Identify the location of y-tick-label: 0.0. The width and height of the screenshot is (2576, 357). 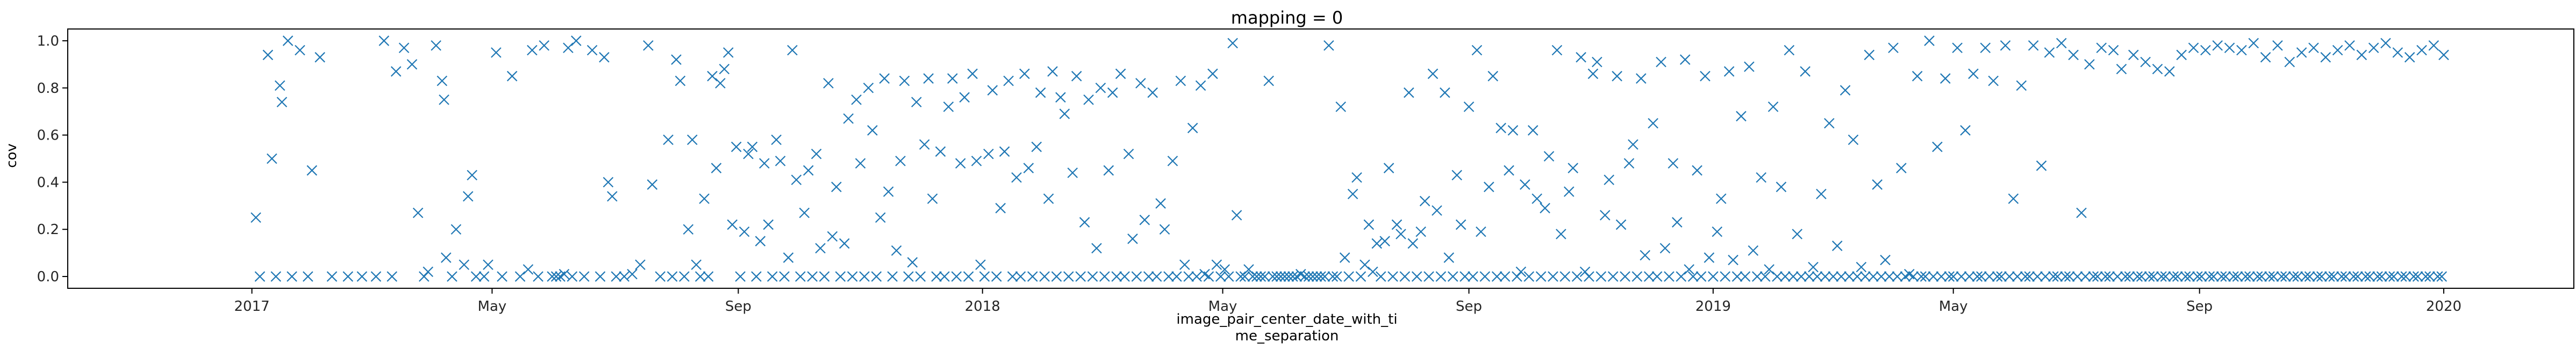
(48, 277).